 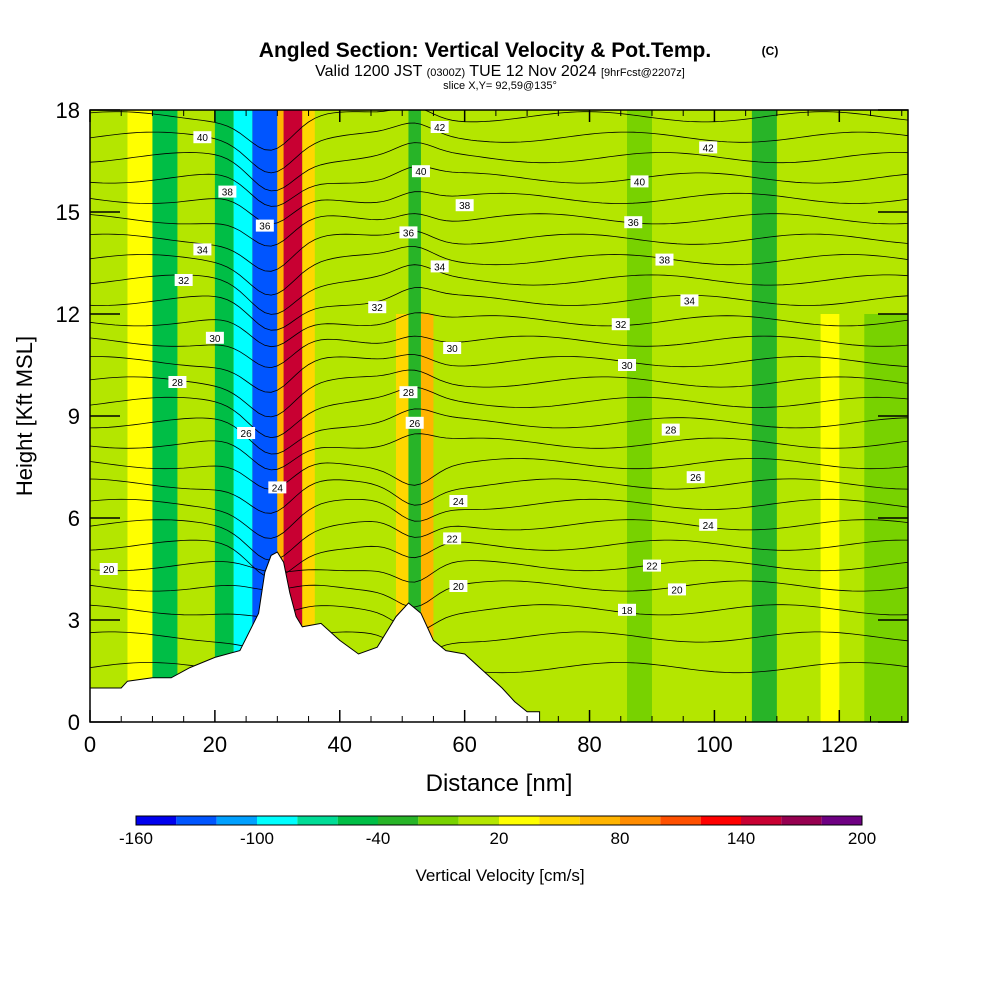 I want to click on isentrope-label-8: 24, so click(x=277, y=487).